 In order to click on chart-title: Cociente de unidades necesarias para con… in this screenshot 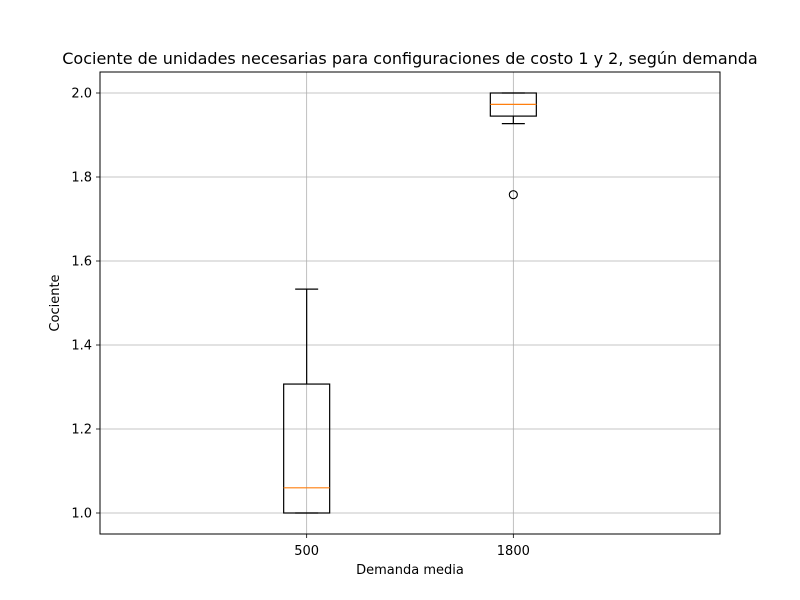, I will do `click(409, 58)`.